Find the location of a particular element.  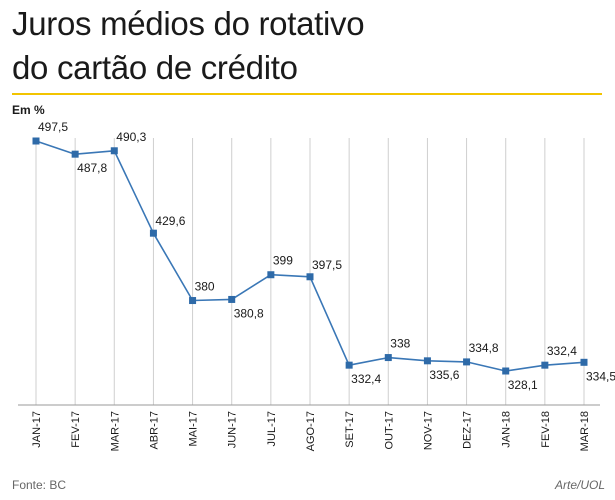

data-label: 338 is located at coordinates (400, 344).